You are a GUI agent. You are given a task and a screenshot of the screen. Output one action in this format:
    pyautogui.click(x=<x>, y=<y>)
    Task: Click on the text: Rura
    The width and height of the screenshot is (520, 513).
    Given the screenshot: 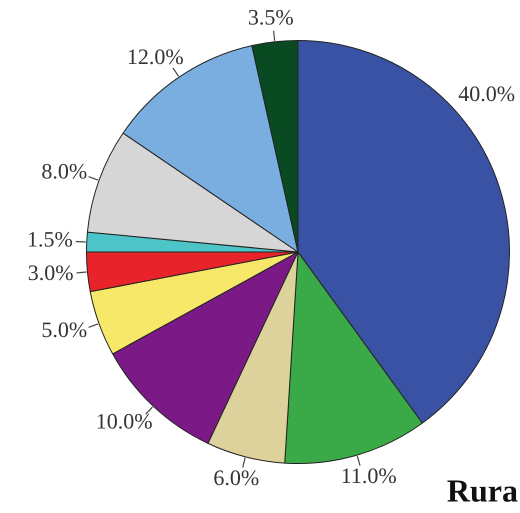 What is the action you would take?
    pyautogui.click(x=482, y=490)
    